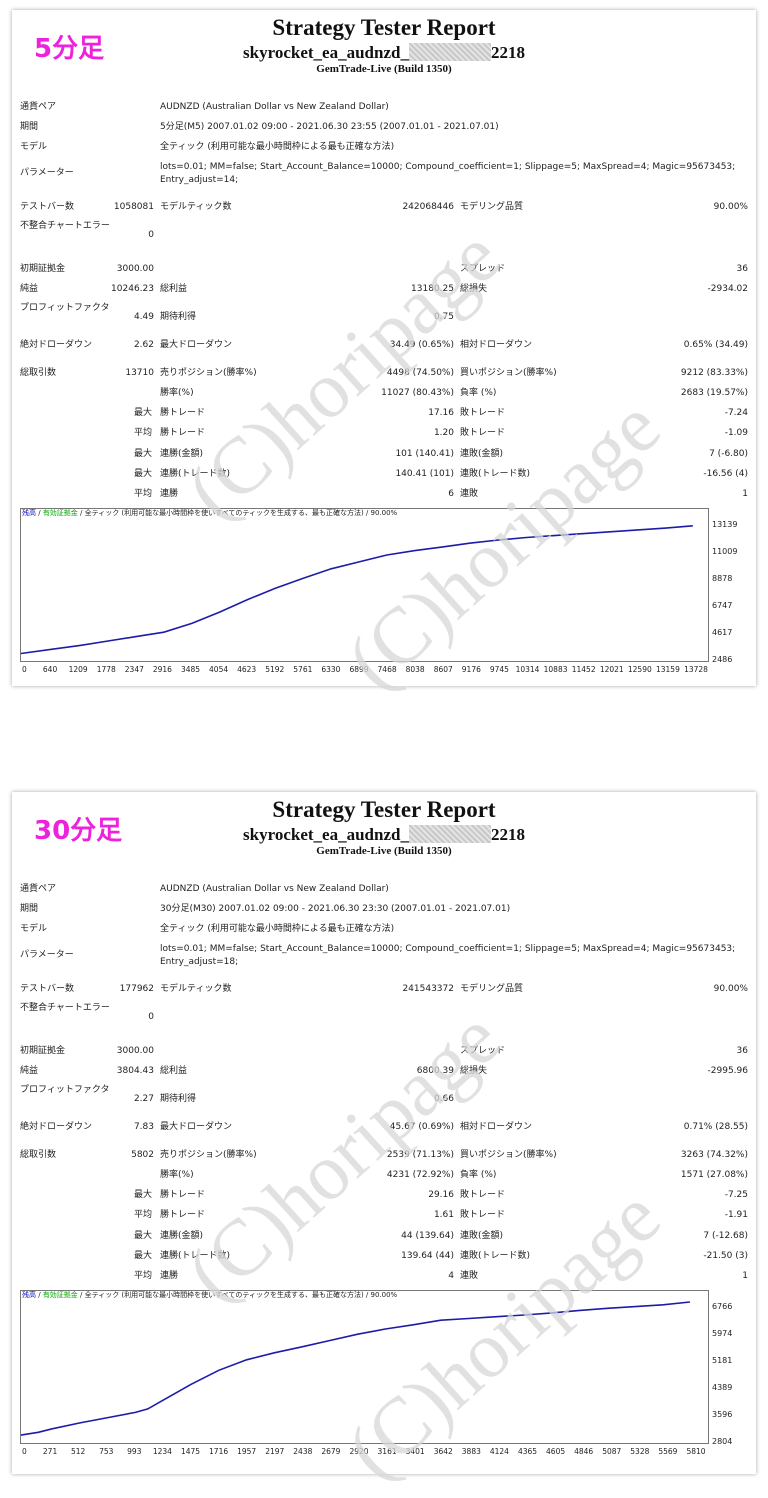 Image resolution: width=768 pixels, height=1498 pixels. I want to click on x-tick-label: 2197, so click(274, 1451).